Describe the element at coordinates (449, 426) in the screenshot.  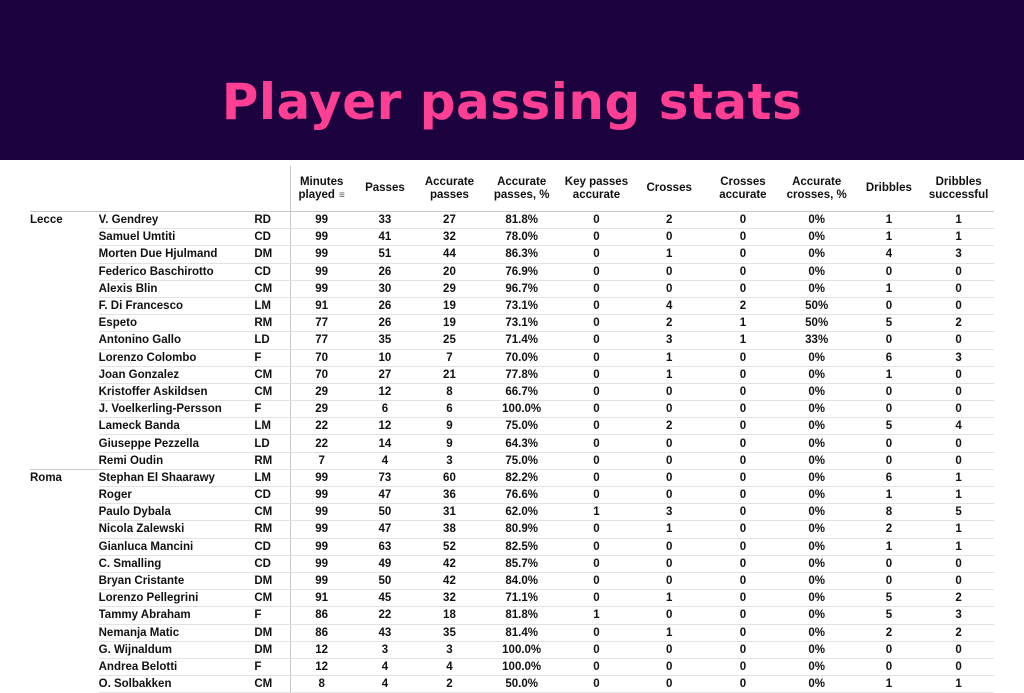
I see `stat-cell: 9` at that location.